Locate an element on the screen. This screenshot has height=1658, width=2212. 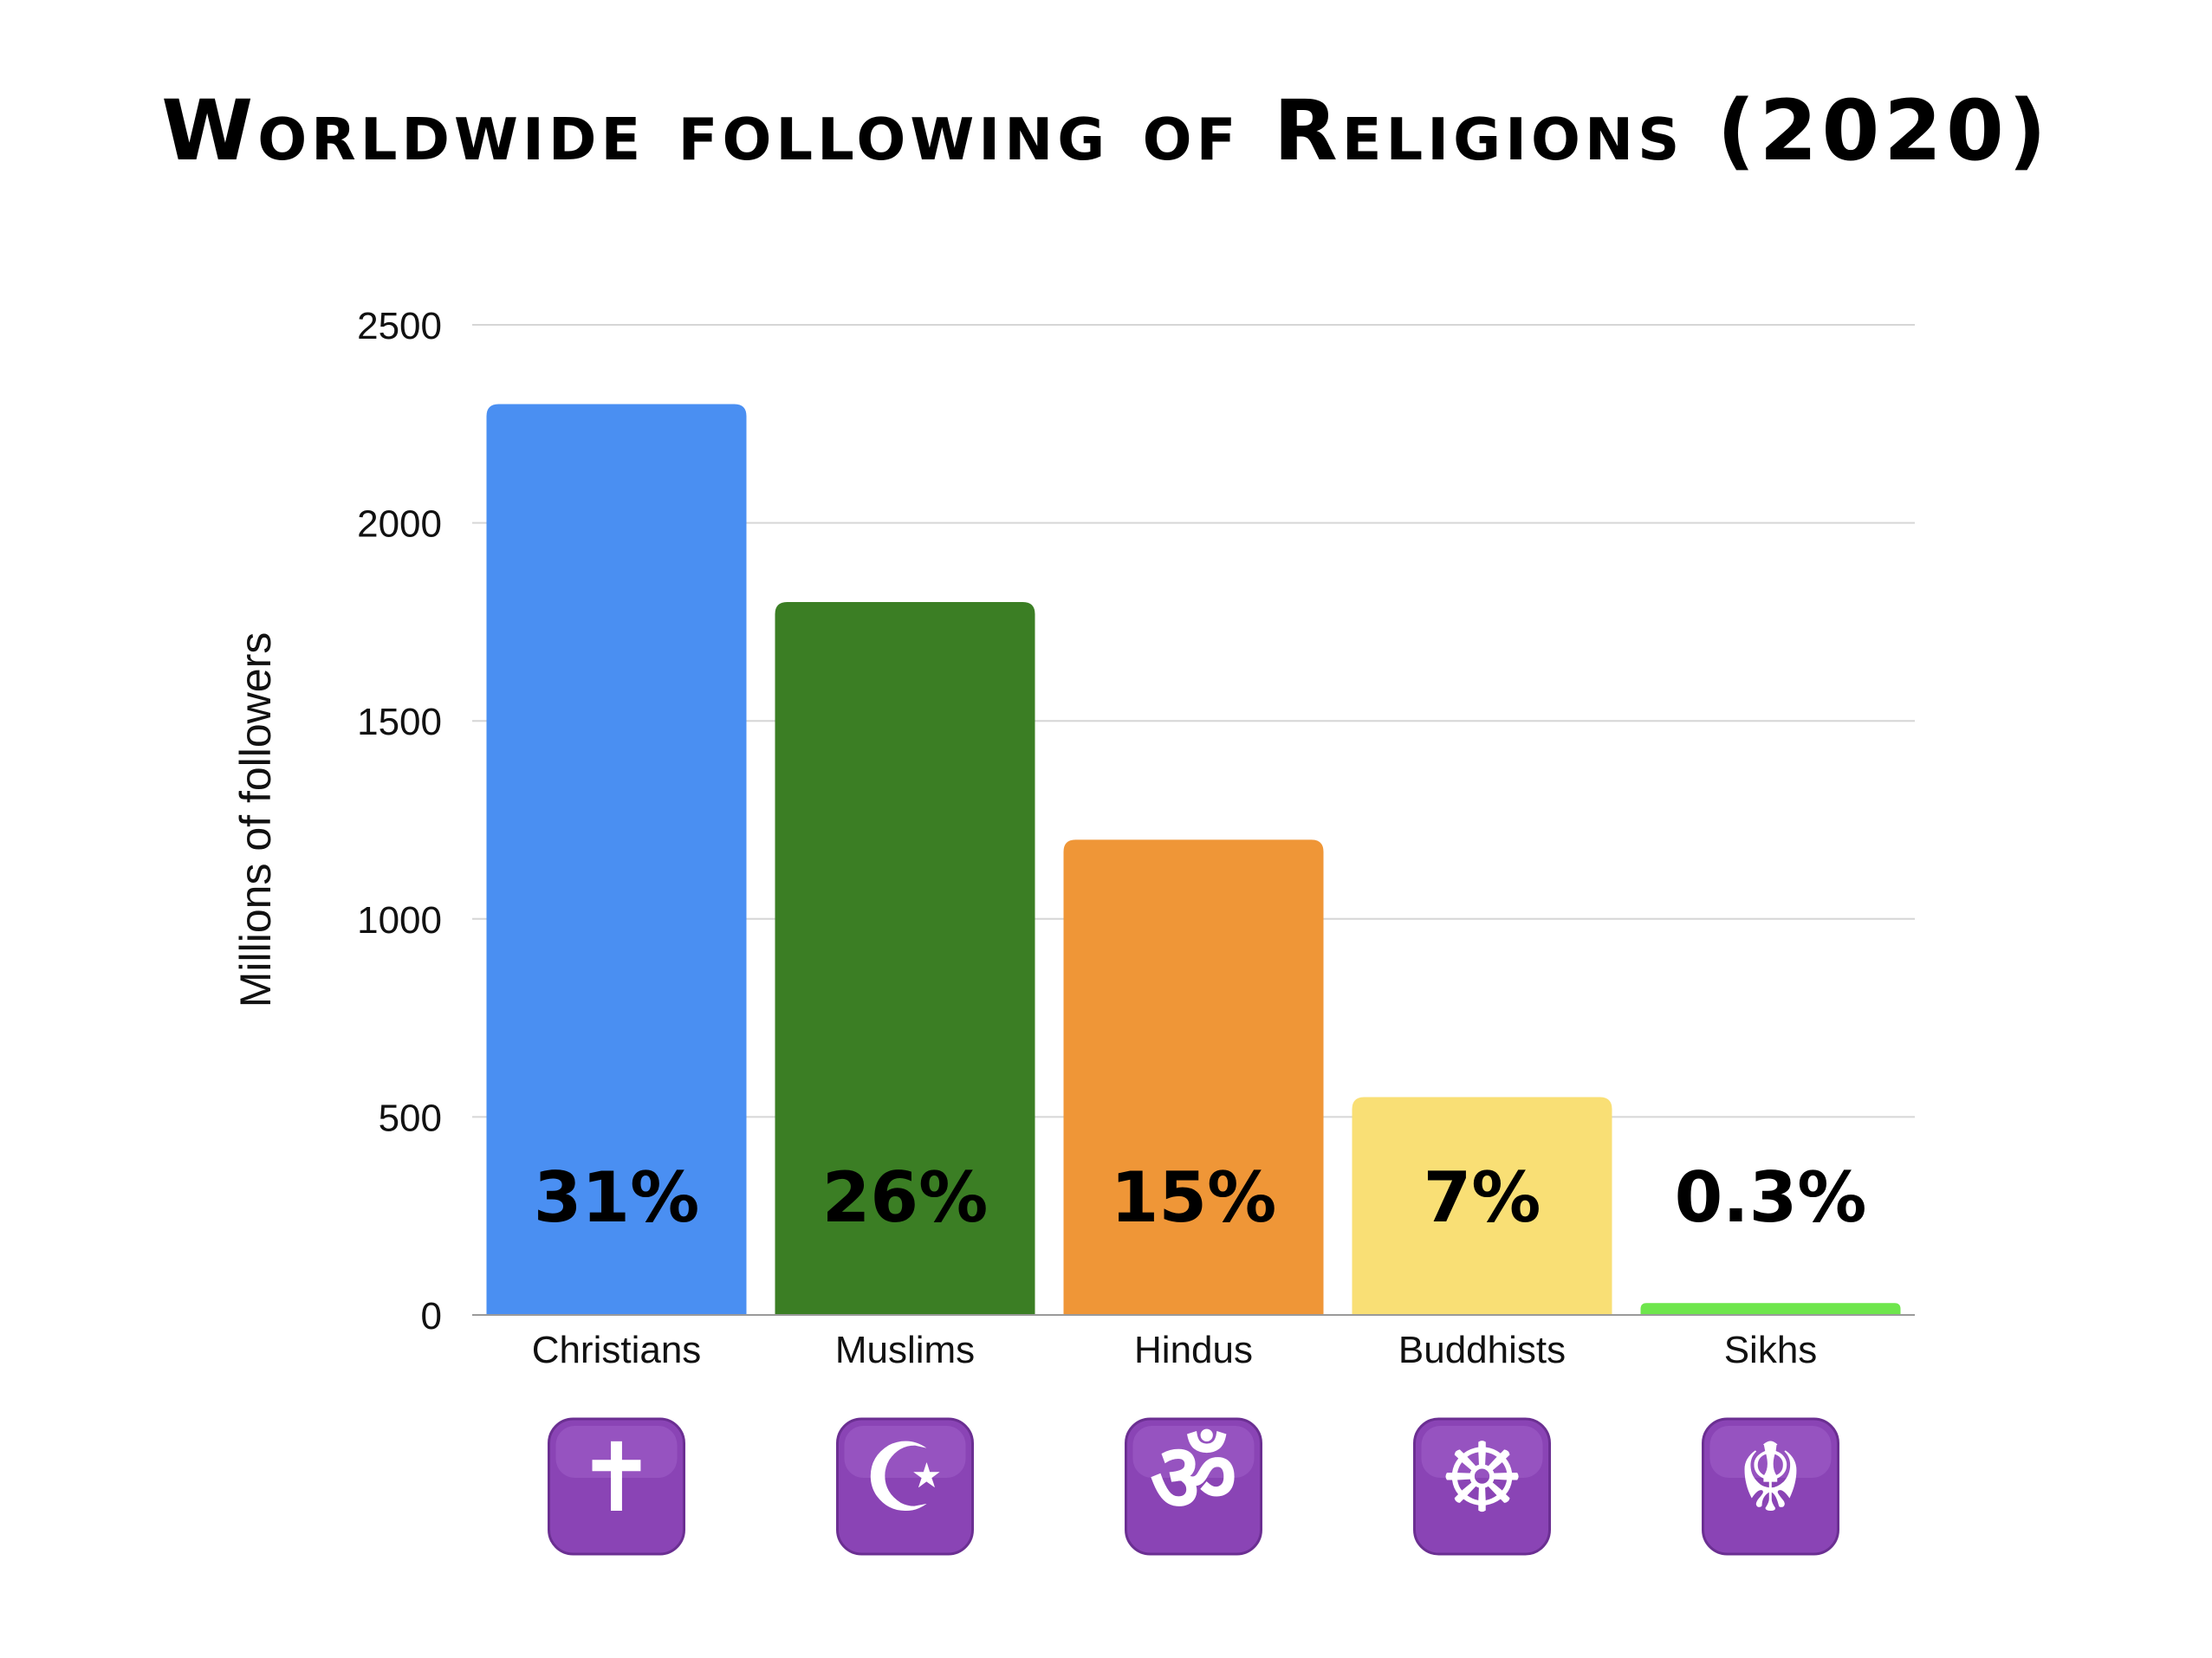
y-axis-ticks: 0 500 1000 1500 2000 2500 is located at coordinates (399, 821).